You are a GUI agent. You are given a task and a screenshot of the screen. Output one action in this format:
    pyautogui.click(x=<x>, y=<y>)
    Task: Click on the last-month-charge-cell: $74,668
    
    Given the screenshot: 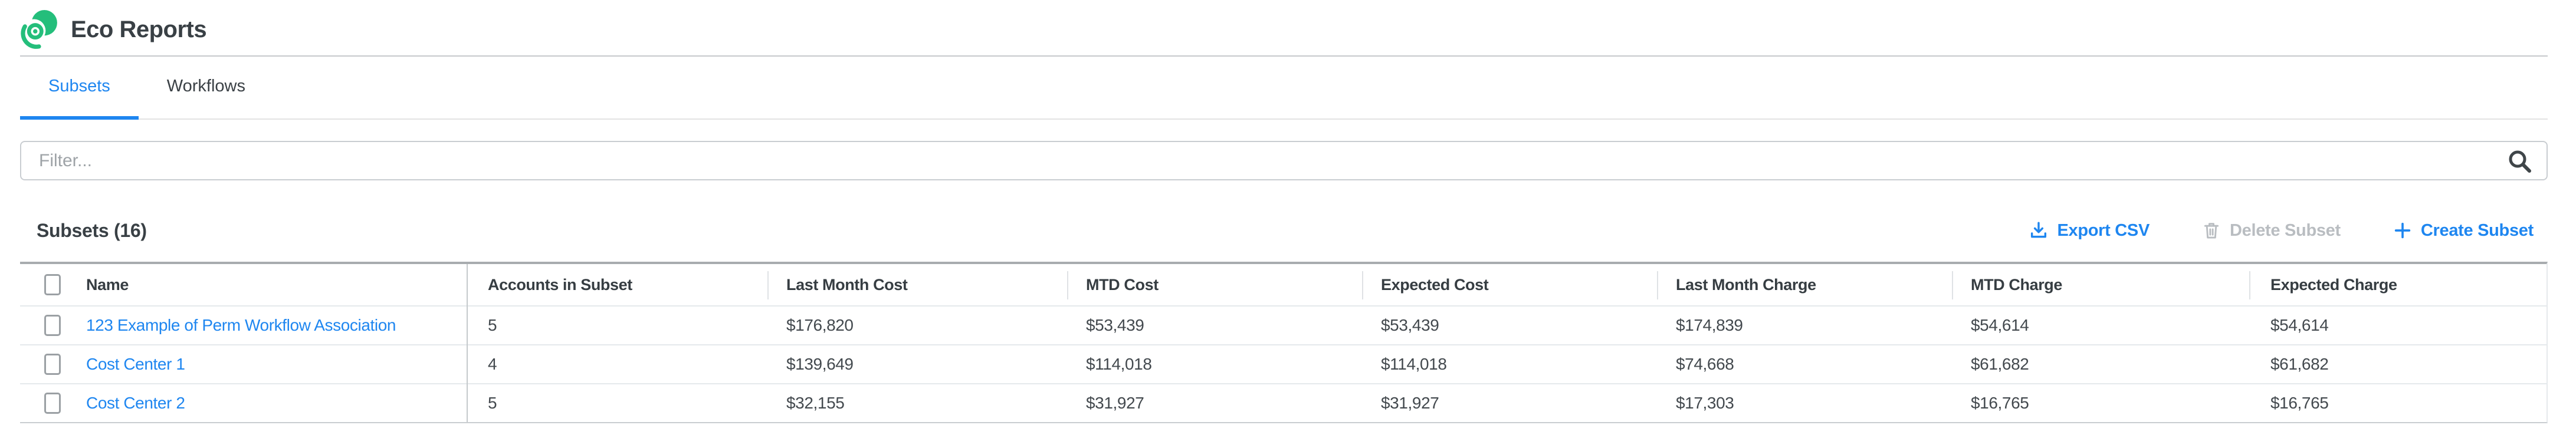 What is the action you would take?
    pyautogui.click(x=1705, y=364)
    